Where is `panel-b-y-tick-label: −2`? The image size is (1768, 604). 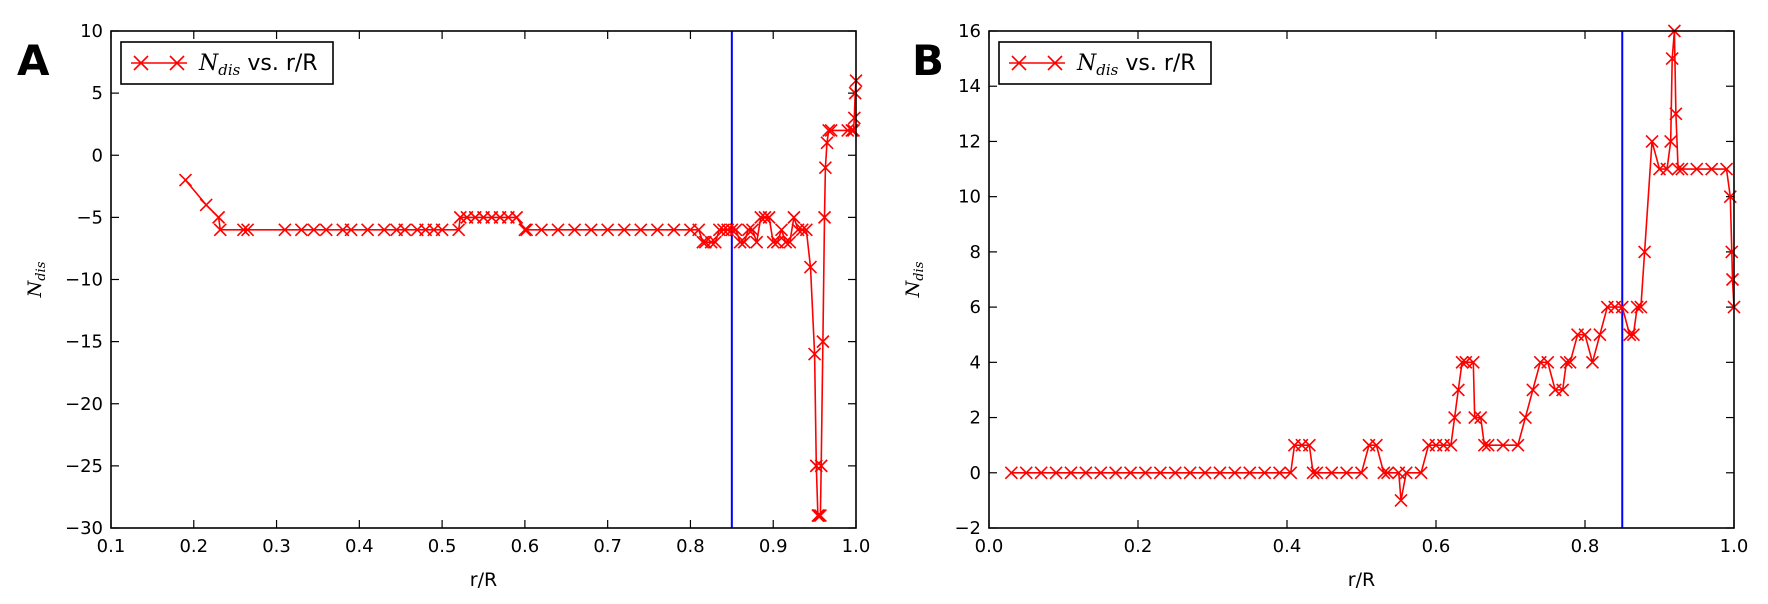 panel-b-y-tick-label: −2 is located at coordinates (967, 528).